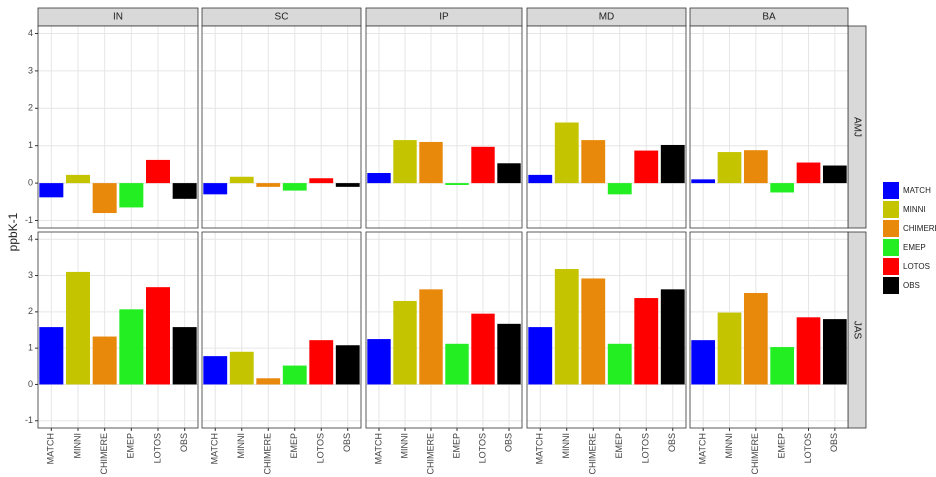  Describe the element at coordinates (917, 190) in the screenshot. I see `legend-label: MATCH` at that location.